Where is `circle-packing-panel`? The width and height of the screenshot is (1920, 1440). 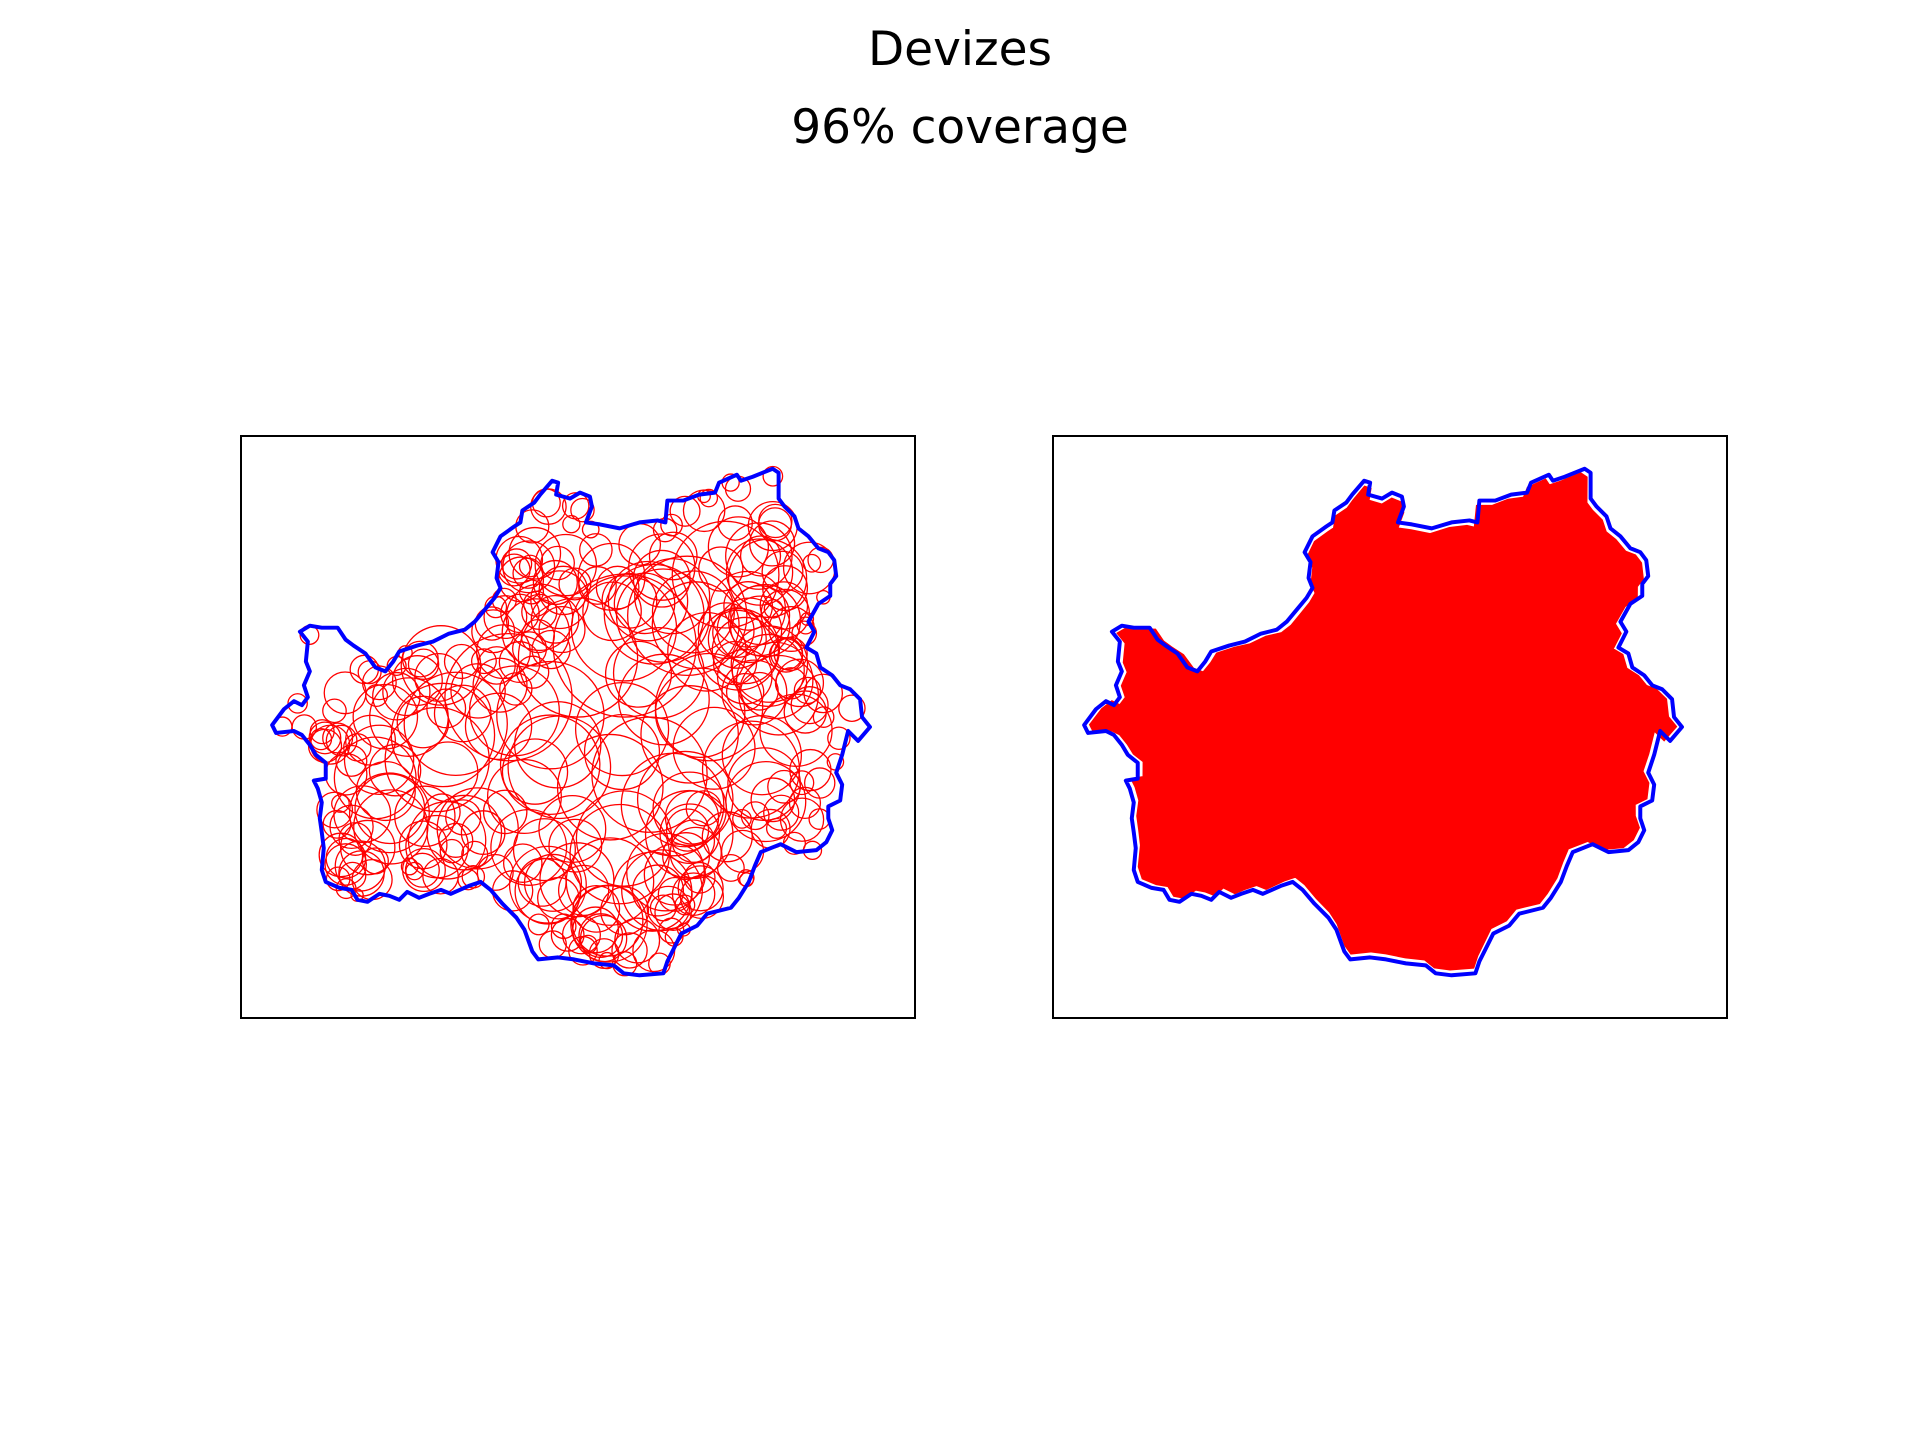 circle-packing-panel is located at coordinates (578, 727).